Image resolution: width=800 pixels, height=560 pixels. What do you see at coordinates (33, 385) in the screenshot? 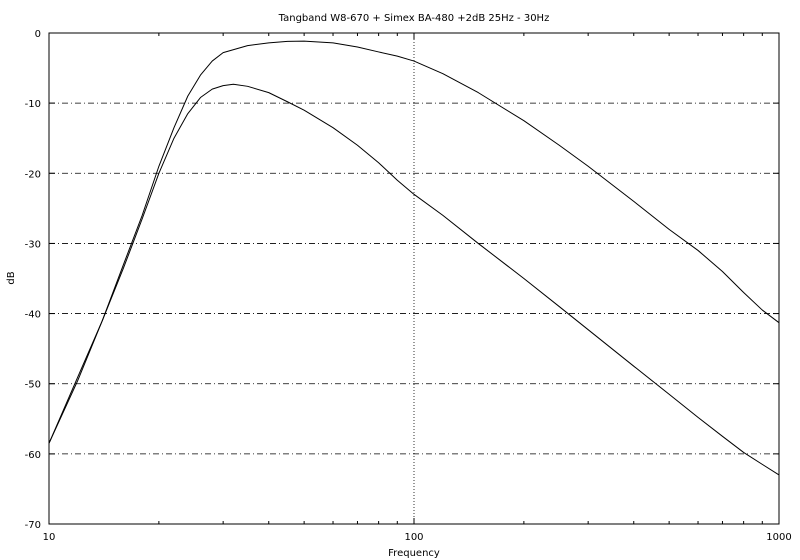
I see `y-tick-label: -50` at bounding box center [33, 385].